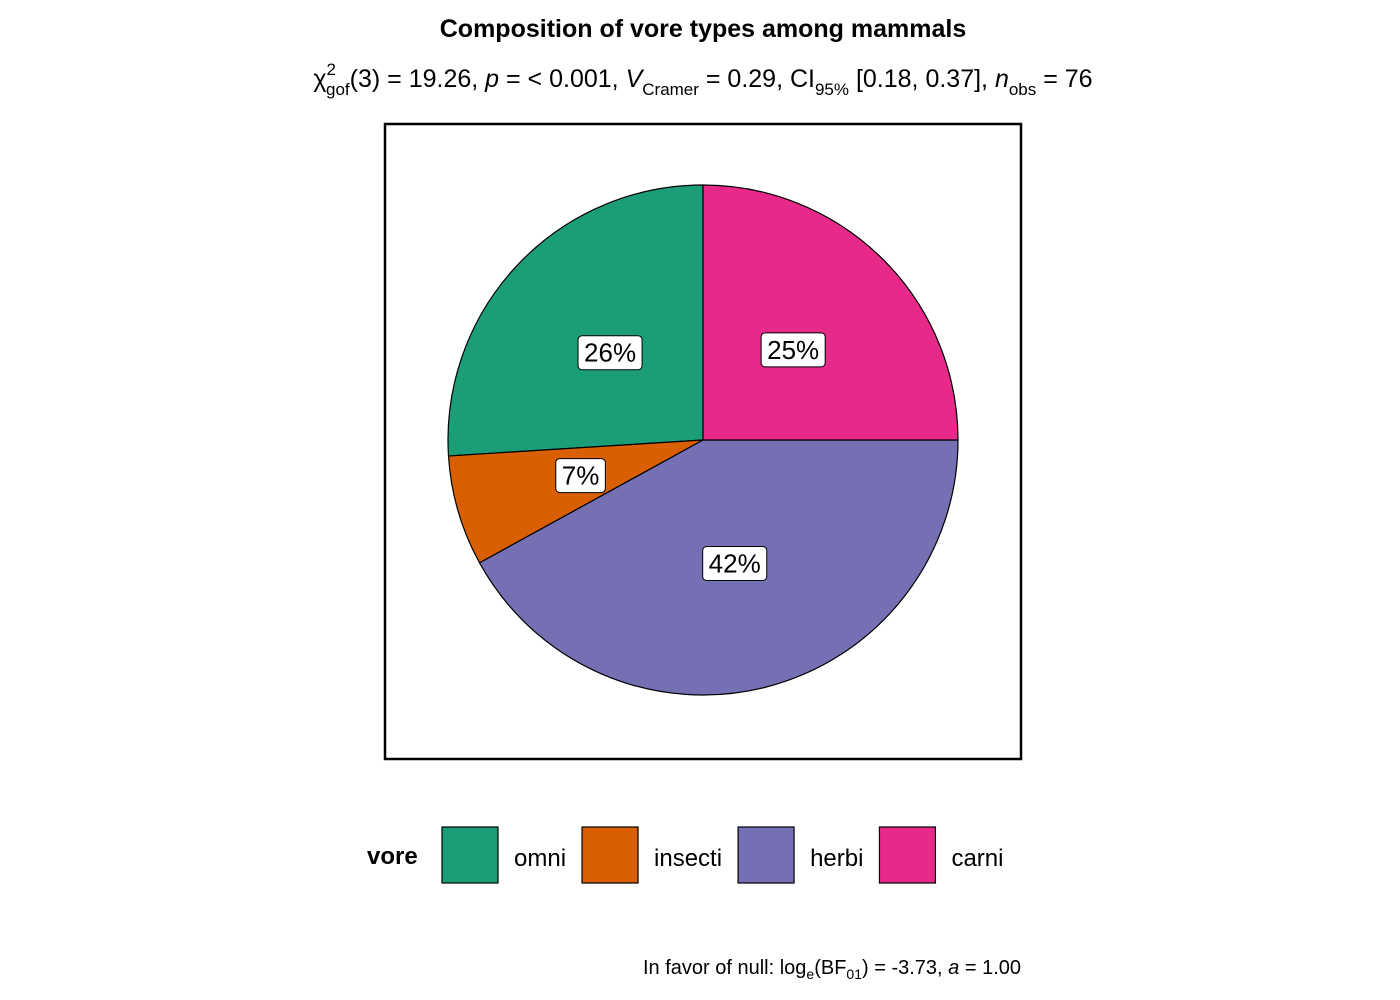 The image size is (1400, 1000). Describe the element at coordinates (418, 79) in the screenshot. I see `subtitle-part: (3) = 19.26,` at that location.